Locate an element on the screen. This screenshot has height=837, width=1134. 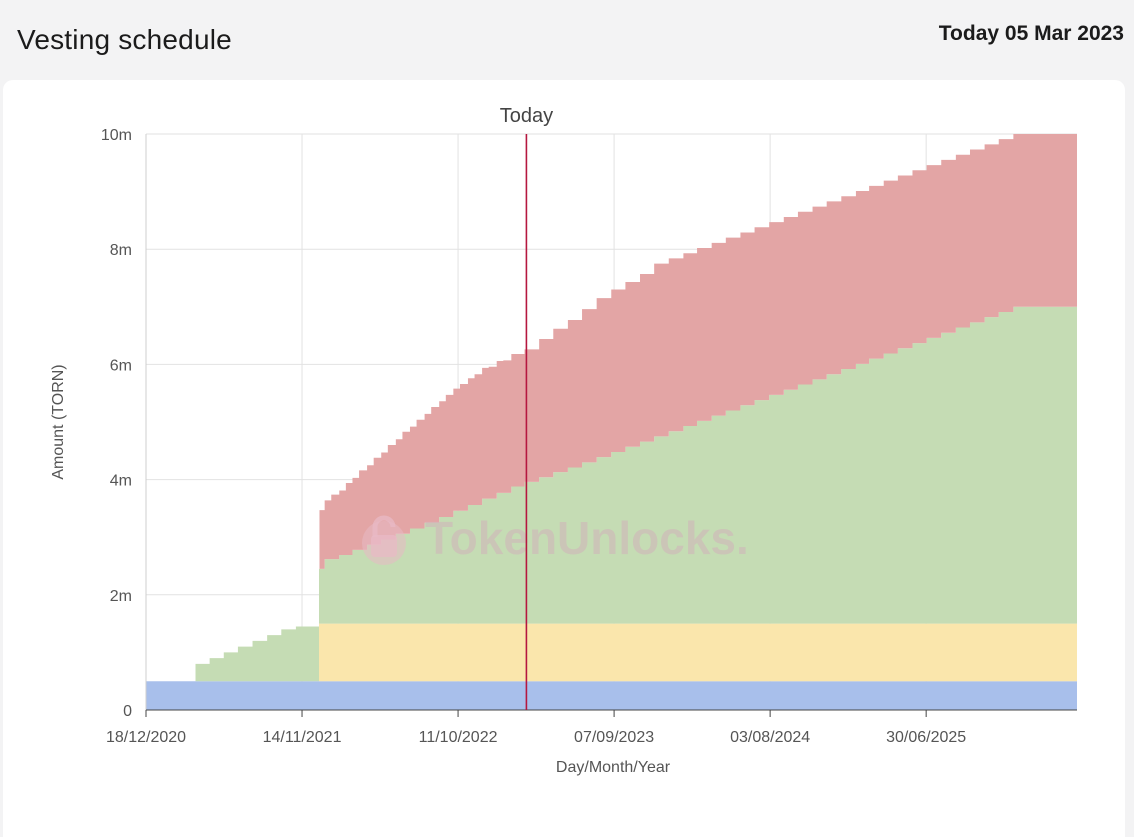
watermark: TokenUnlocks. is located at coordinates (555, 538).